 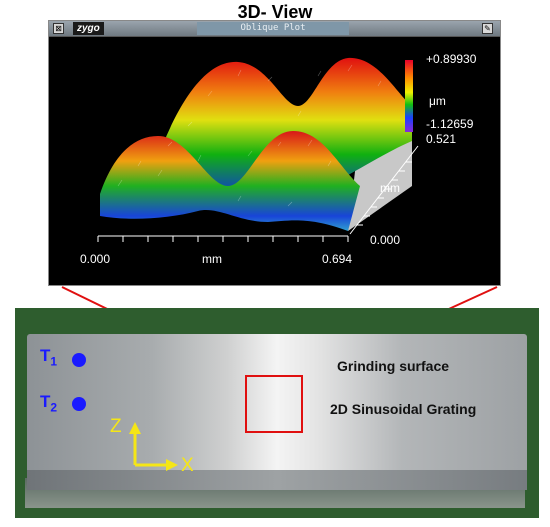 What do you see at coordinates (49, 403) in the screenshot?
I see `marker-t2-label: T2` at bounding box center [49, 403].